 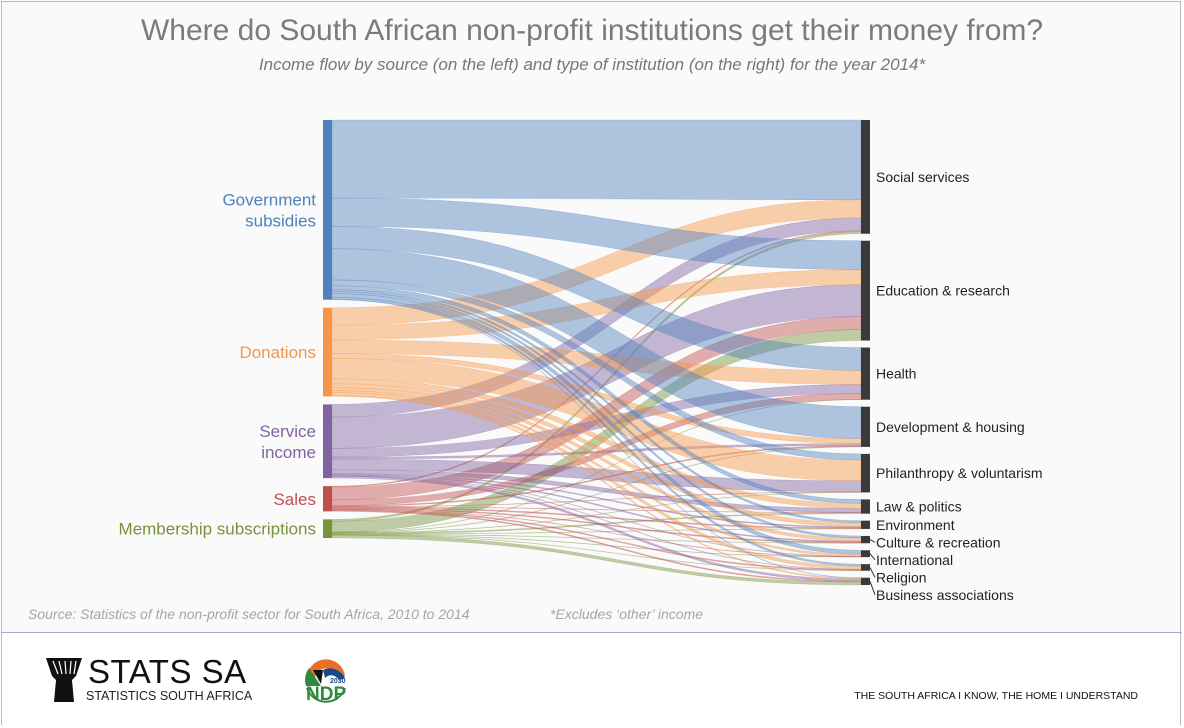 What do you see at coordinates (919, 507) in the screenshot?
I see `target-label: Law & politics` at bounding box center [919, 507].